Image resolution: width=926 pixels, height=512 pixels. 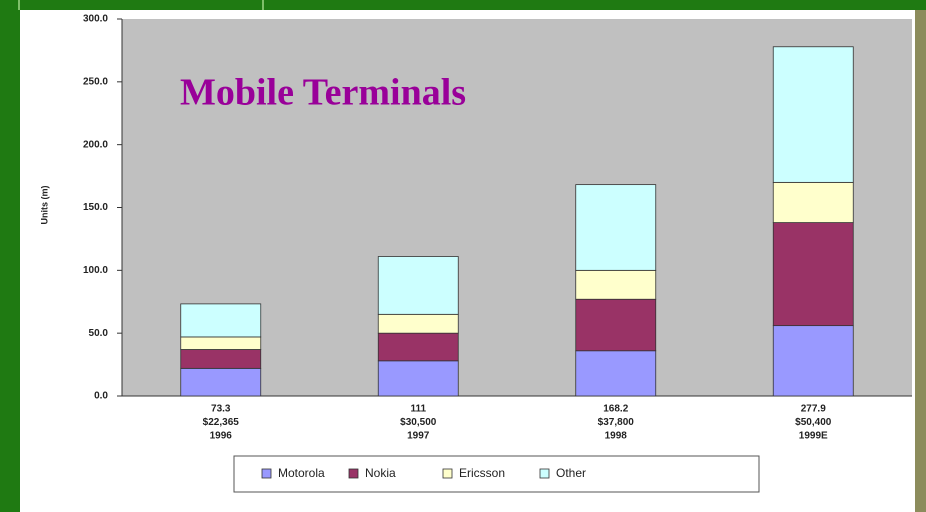 I want to click on y-tick-label: 150.0, so click(x=95, y=207).